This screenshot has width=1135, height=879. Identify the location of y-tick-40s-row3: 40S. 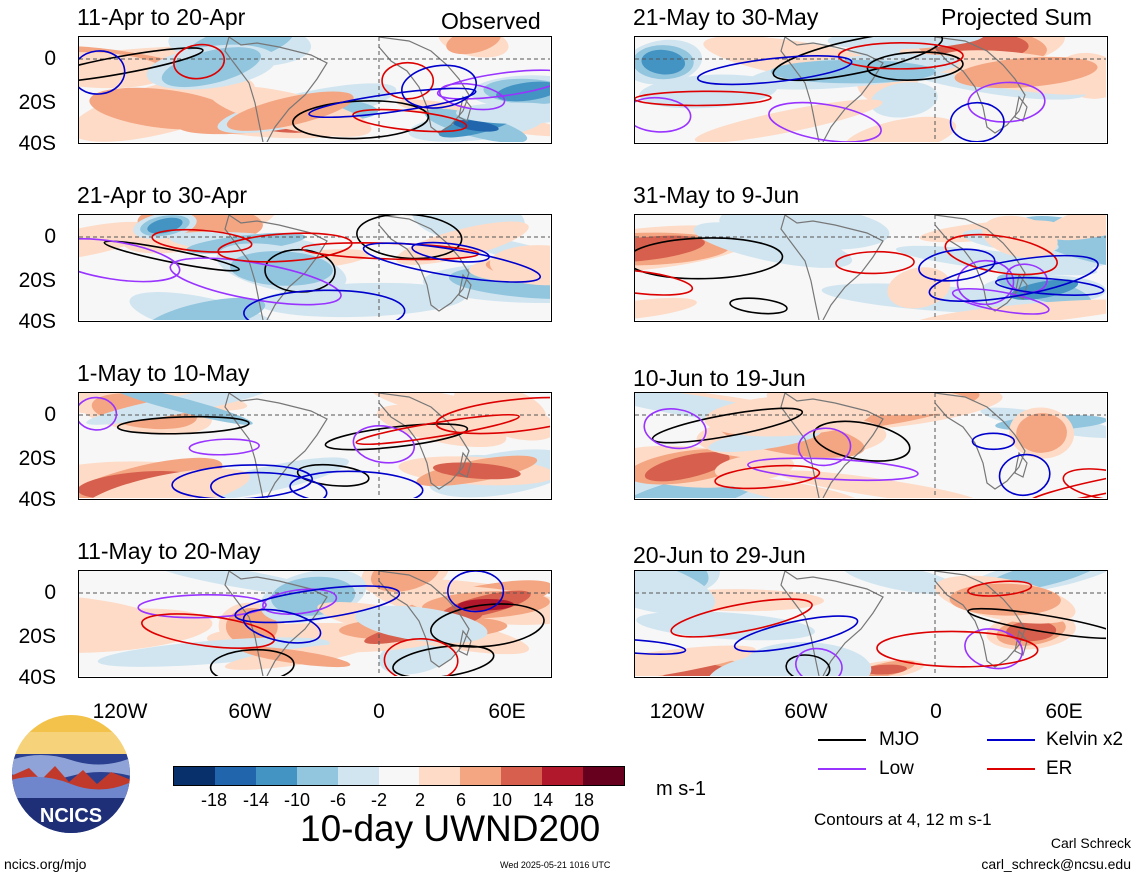
(37, 499).